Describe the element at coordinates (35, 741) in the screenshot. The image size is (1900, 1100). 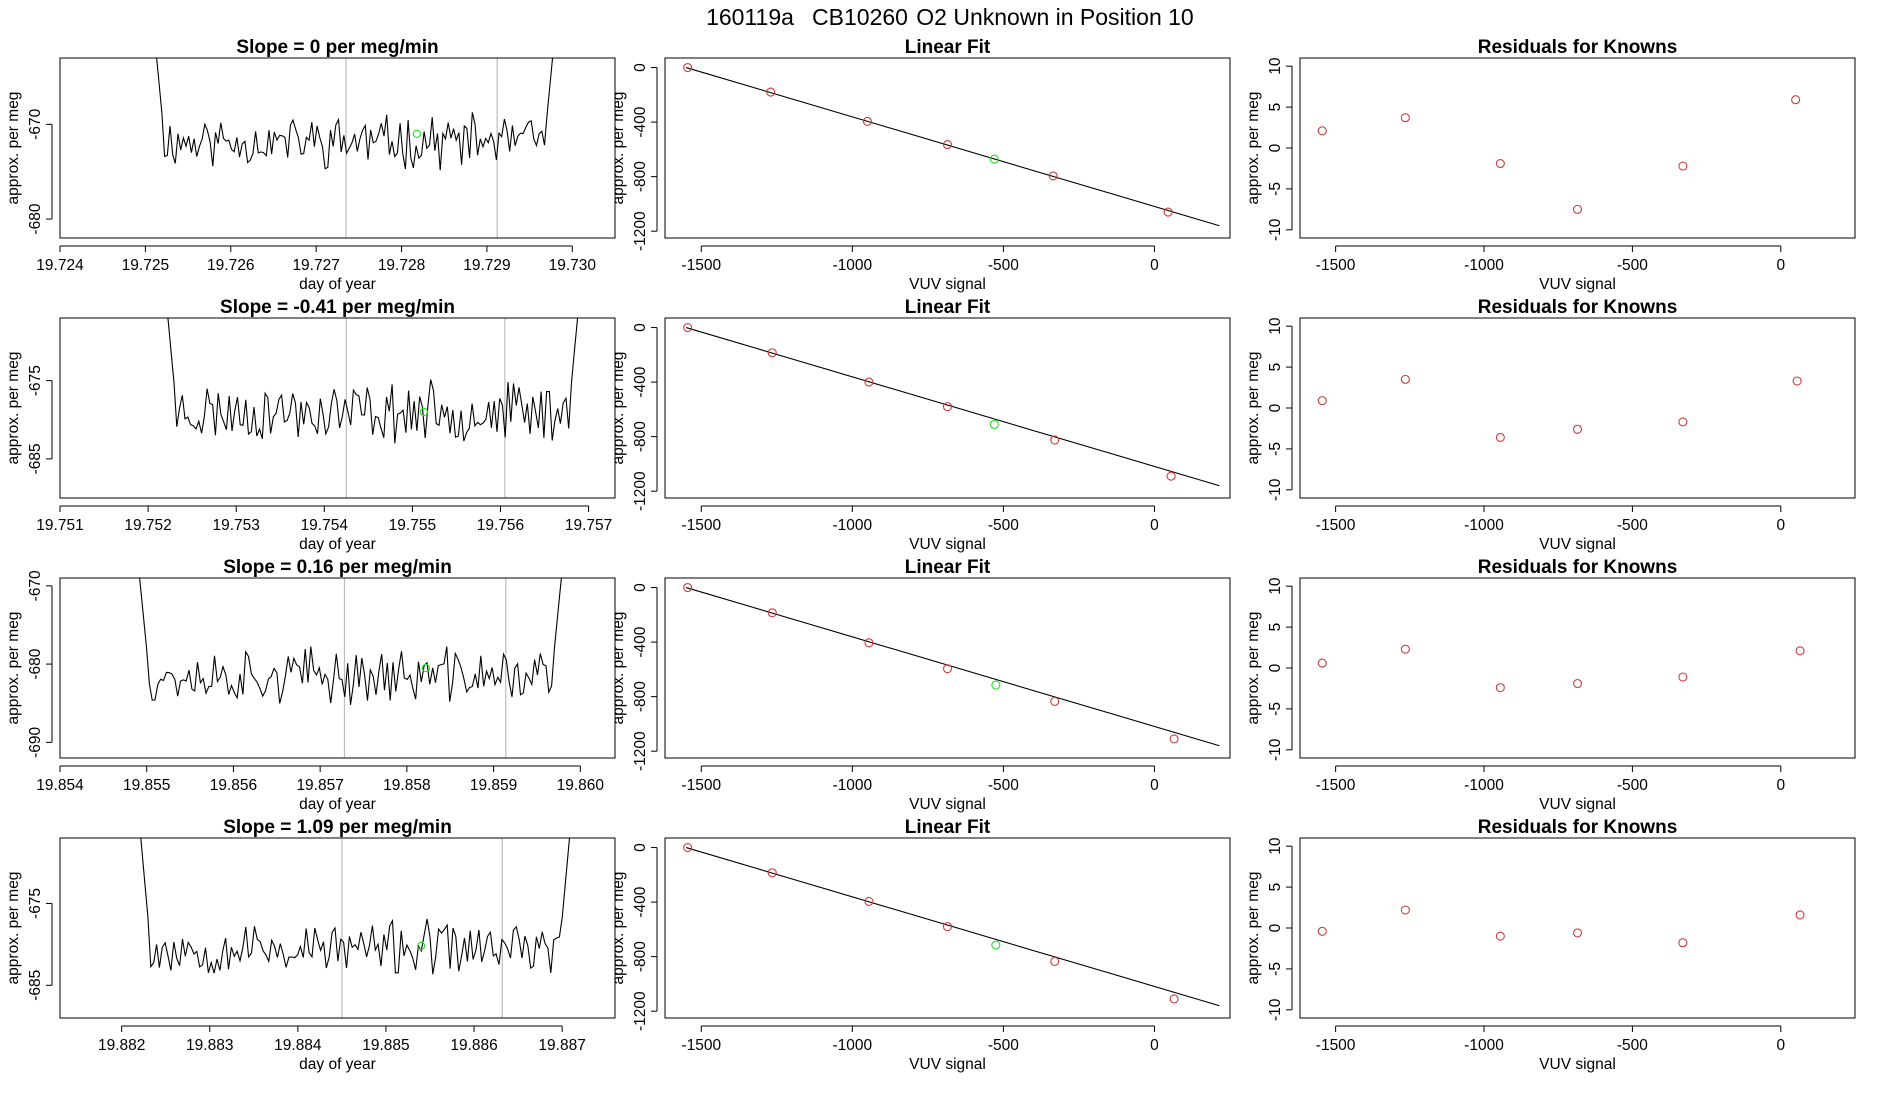
I see `y-tick-label: -690` at that location.